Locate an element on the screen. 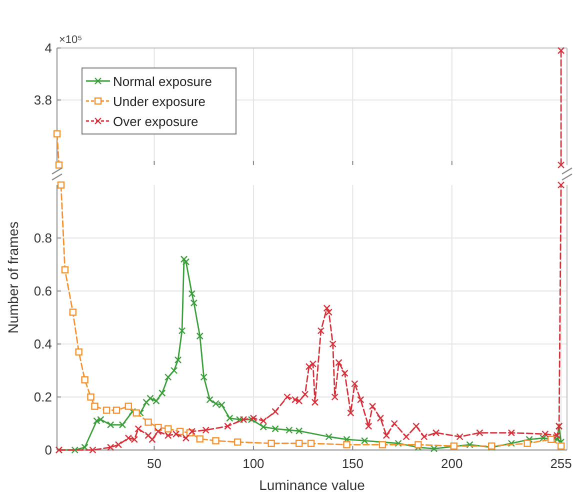 Image resolution: width=584 pixels, height=495 pixels. x-tick-label: 50 is located at coordinates (154, 463).